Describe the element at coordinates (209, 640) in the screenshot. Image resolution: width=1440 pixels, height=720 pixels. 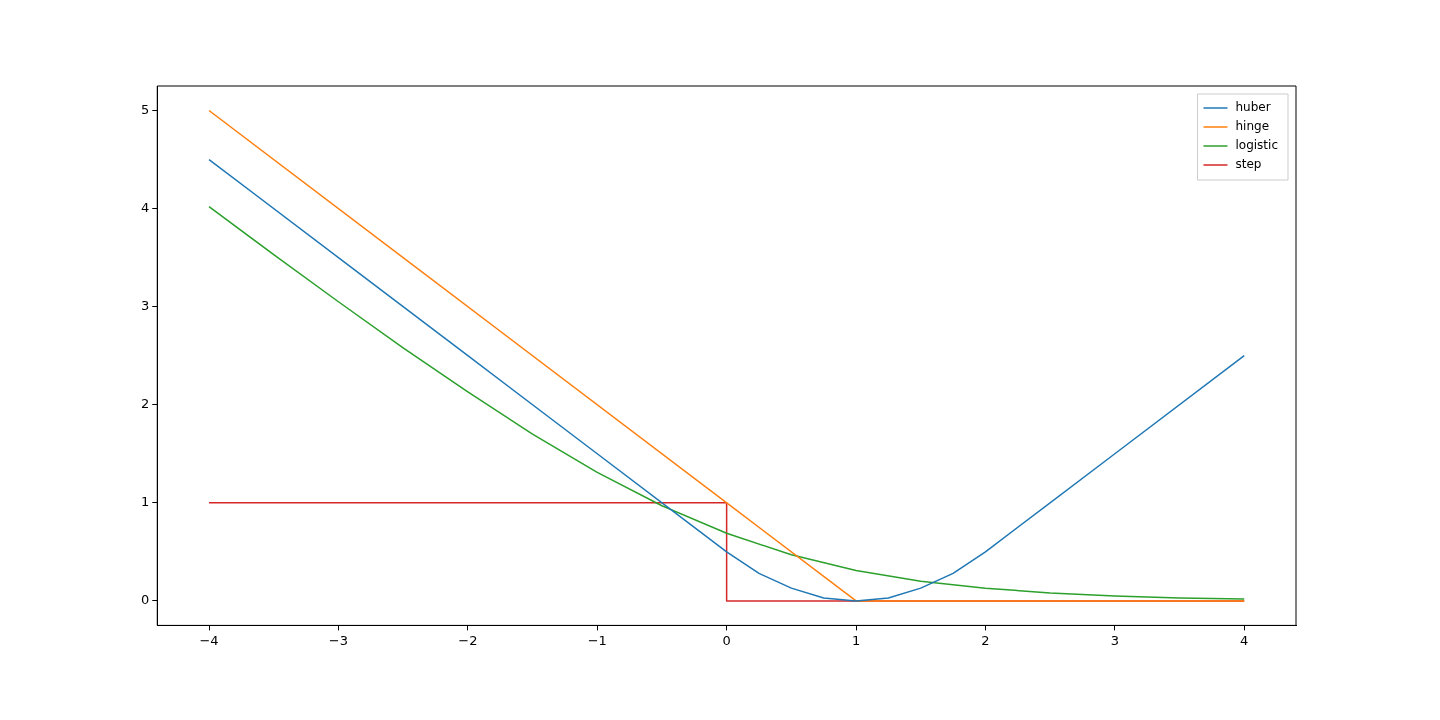
I see `x-tick-label: −4` at that location.